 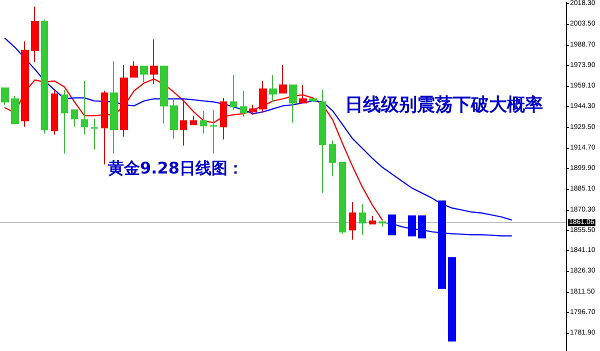 What do you see at coordinates (444, 105) in the screenshot?
I see `annotation: 日线级别震荡下破大概率` at bounding box center [444, 105].